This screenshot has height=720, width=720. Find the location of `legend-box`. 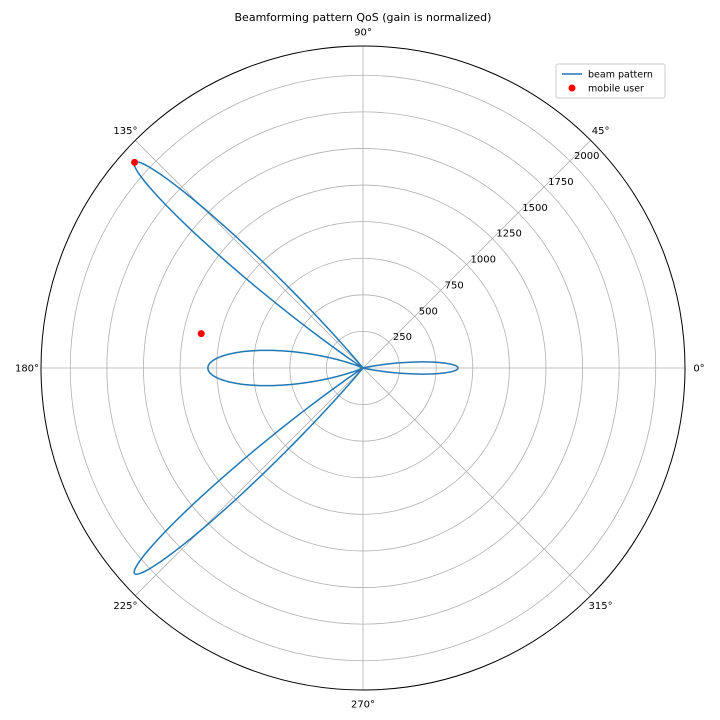

legend-box is located at coordinates (610, 81).